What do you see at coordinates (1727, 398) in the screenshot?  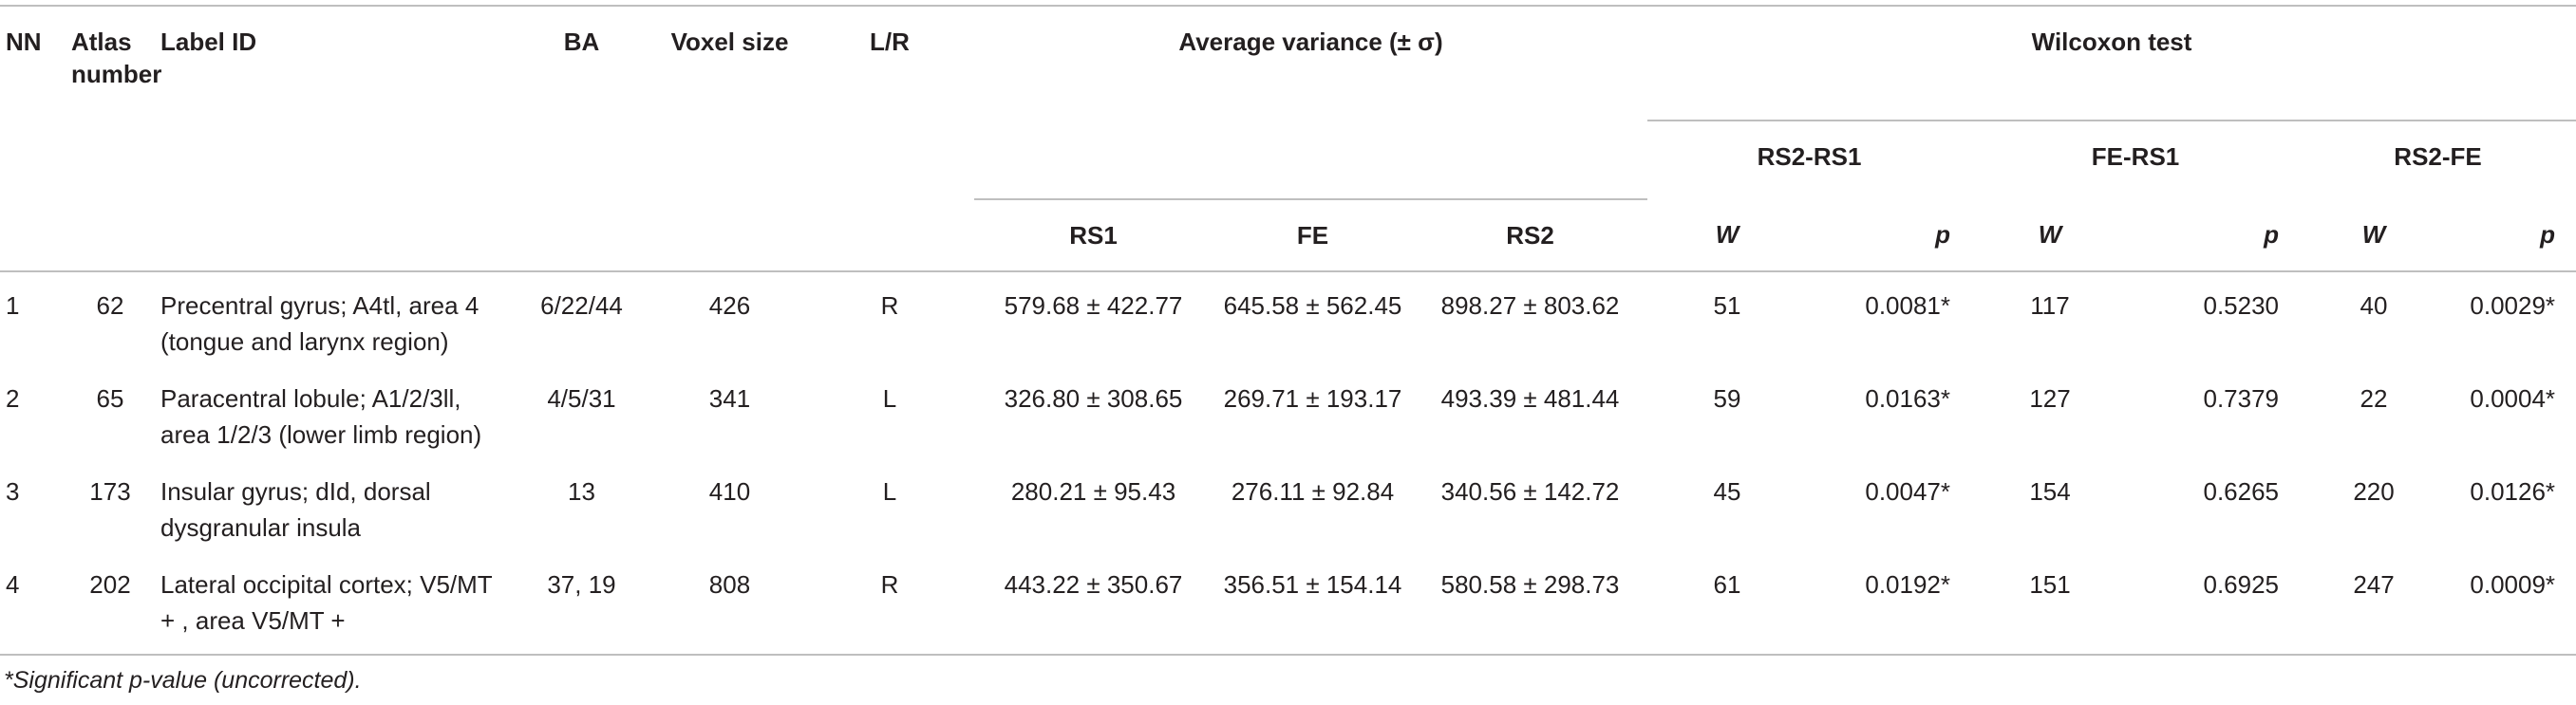 I see `table-cell: 59` at bounding box center [1727, 398].